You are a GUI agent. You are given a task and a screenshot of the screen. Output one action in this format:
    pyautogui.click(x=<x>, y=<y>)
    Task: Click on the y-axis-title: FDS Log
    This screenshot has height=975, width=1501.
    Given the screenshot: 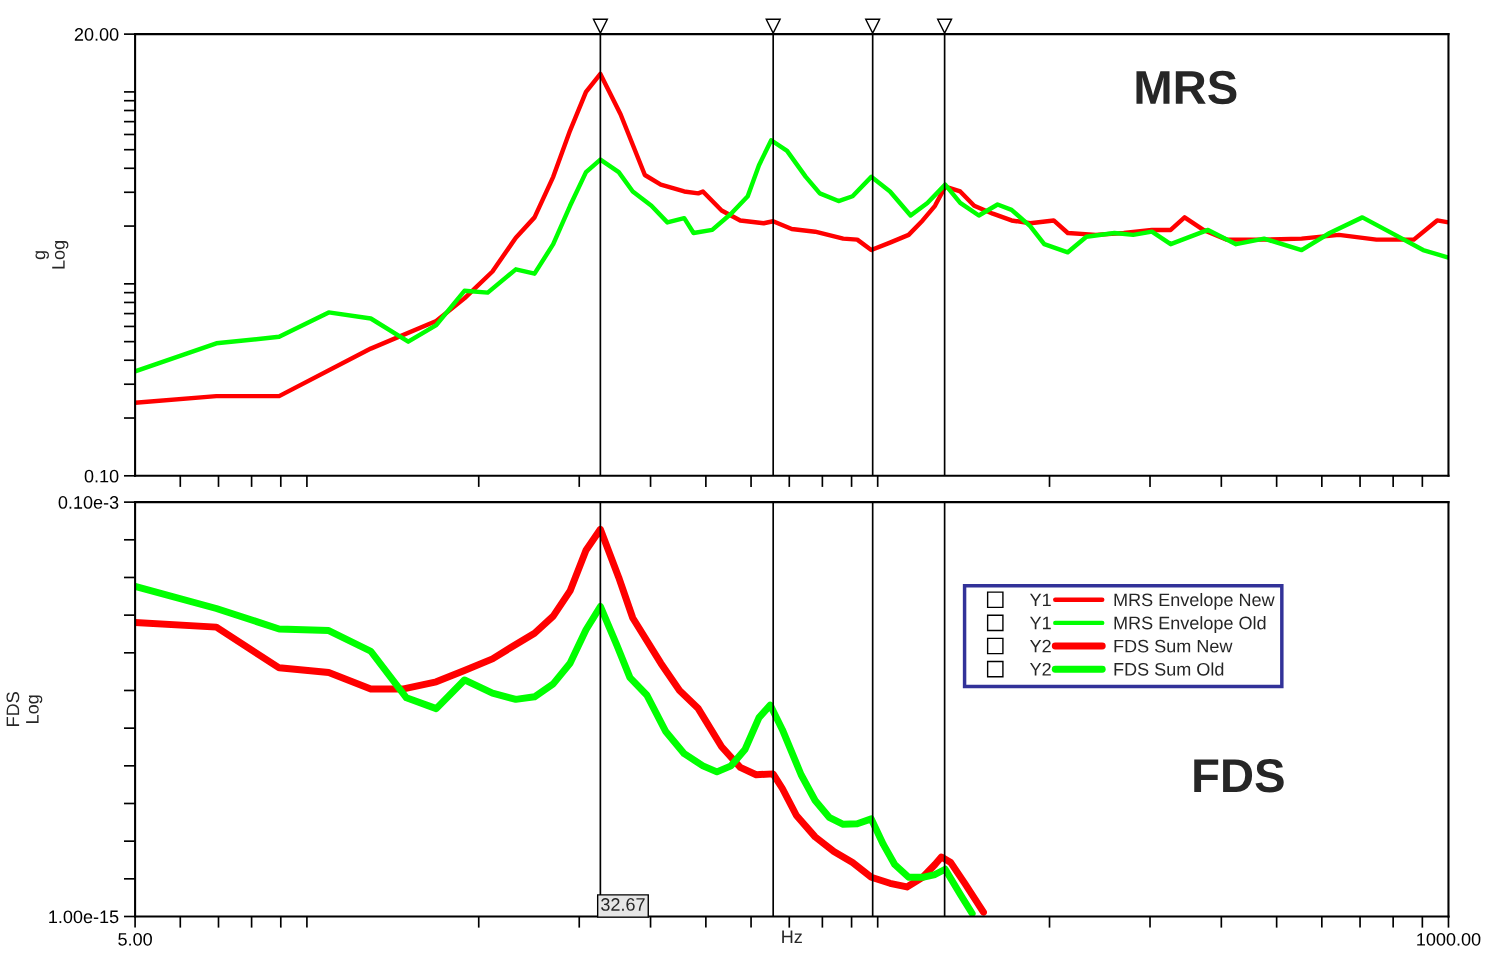 What is the action you would take?
    pyautogui.click(x=24, y=709)
    